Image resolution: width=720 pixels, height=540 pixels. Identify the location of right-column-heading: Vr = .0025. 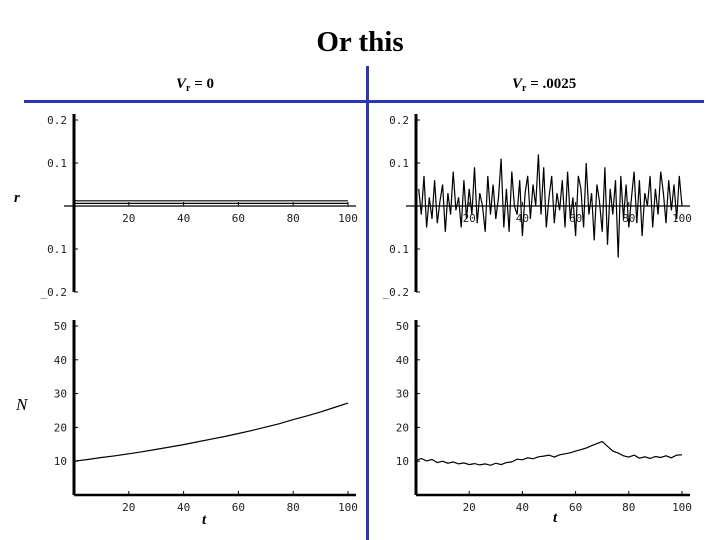
(544, 85).